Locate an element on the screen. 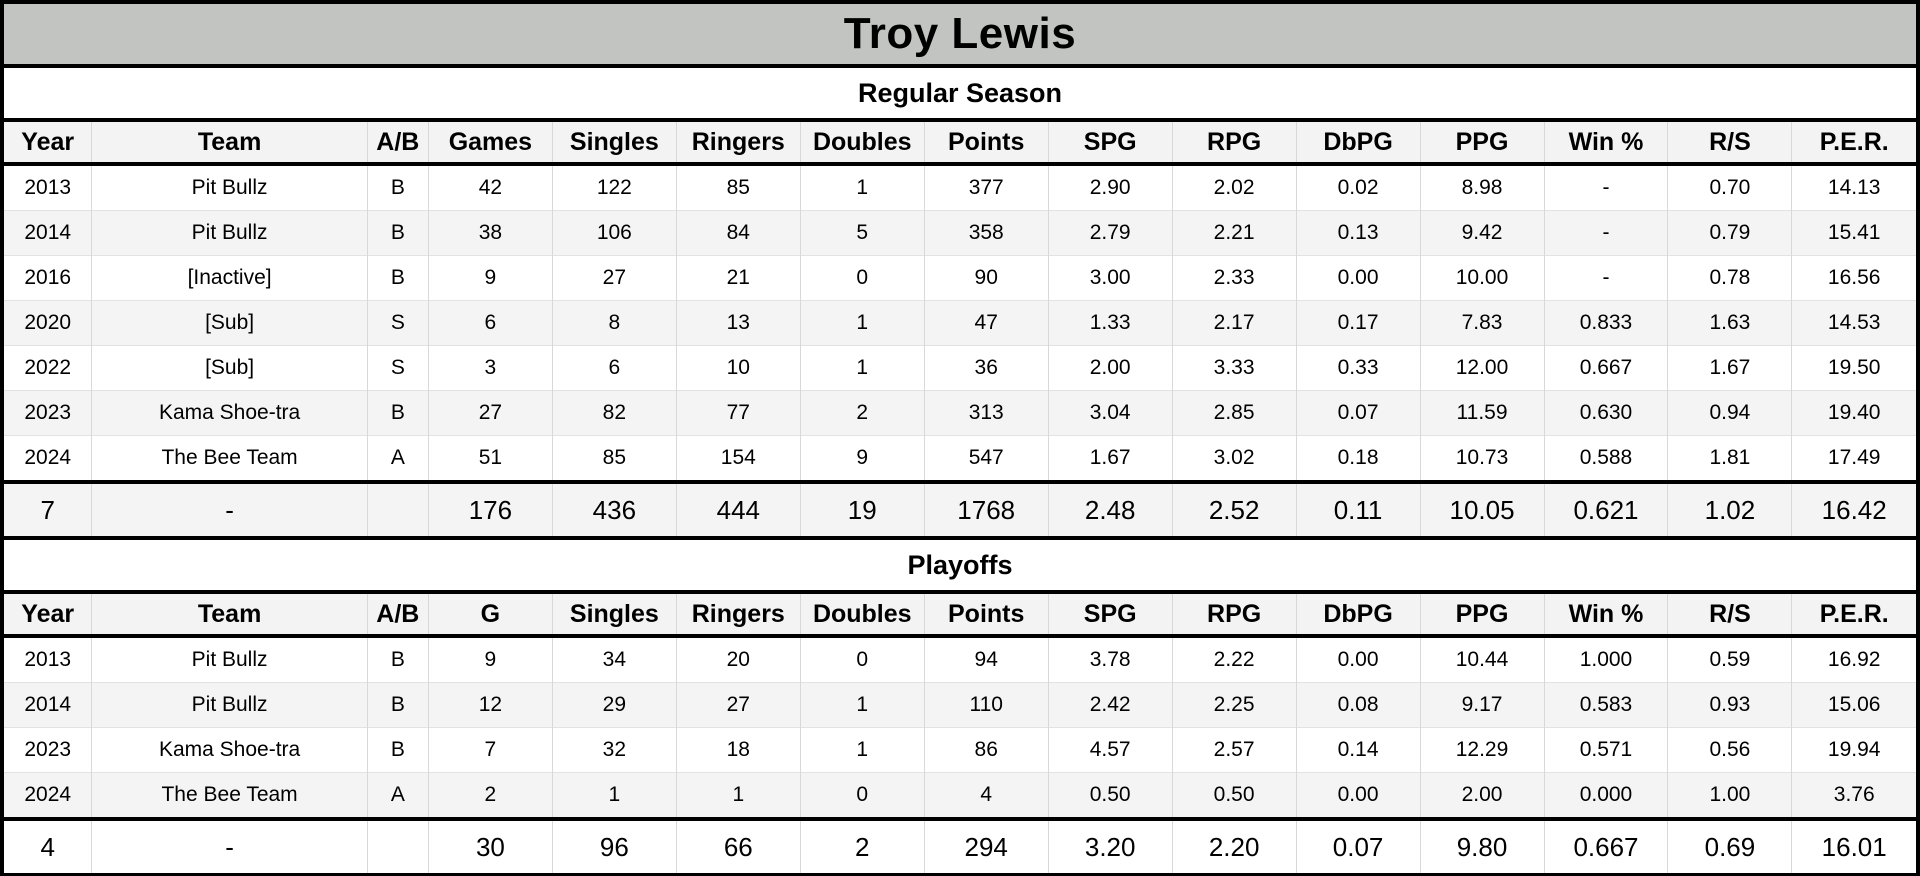 The height and width of the screenshot is (876, 1920). table-cell: 12 is located at coordinates (490, 705).